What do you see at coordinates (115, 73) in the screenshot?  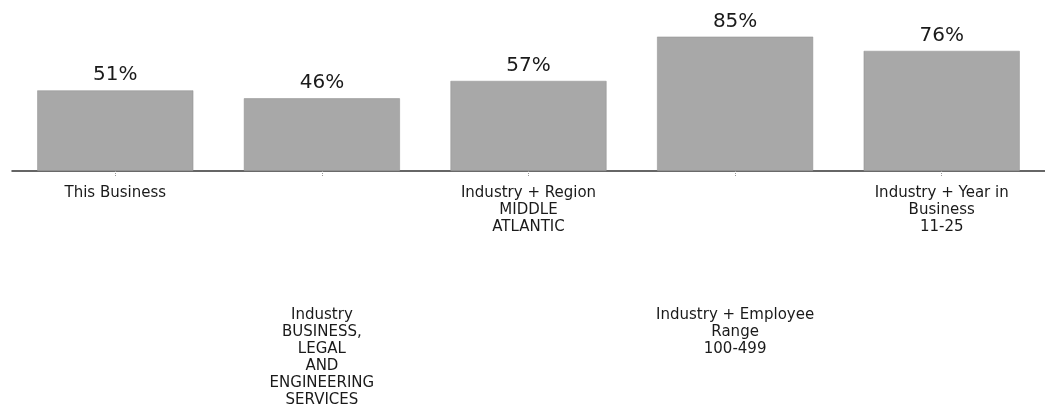 I see `data-label: 51%` at bounding box center [115, 73].